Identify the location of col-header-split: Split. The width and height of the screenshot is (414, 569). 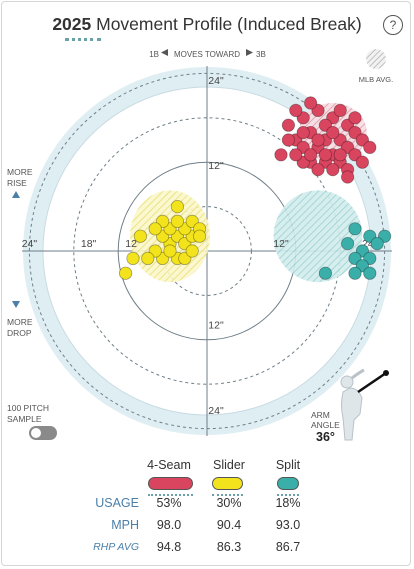
(288, 465).